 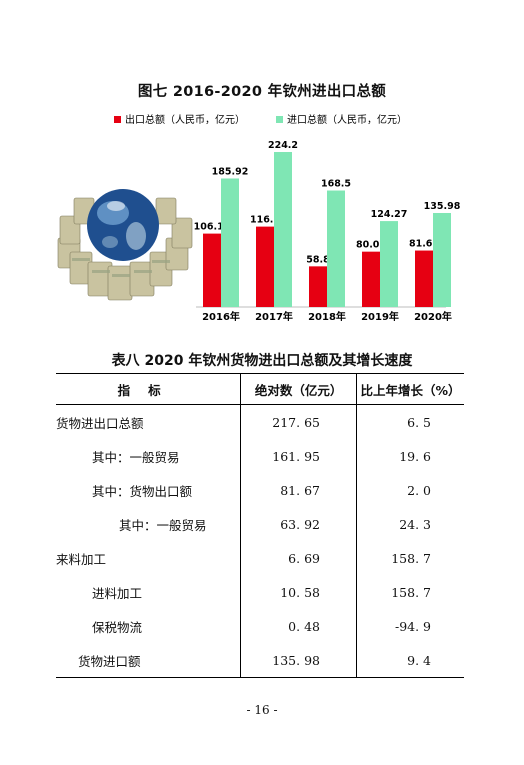 I want to click on x-tick-label: 2018年, so click(x=327, y=316).